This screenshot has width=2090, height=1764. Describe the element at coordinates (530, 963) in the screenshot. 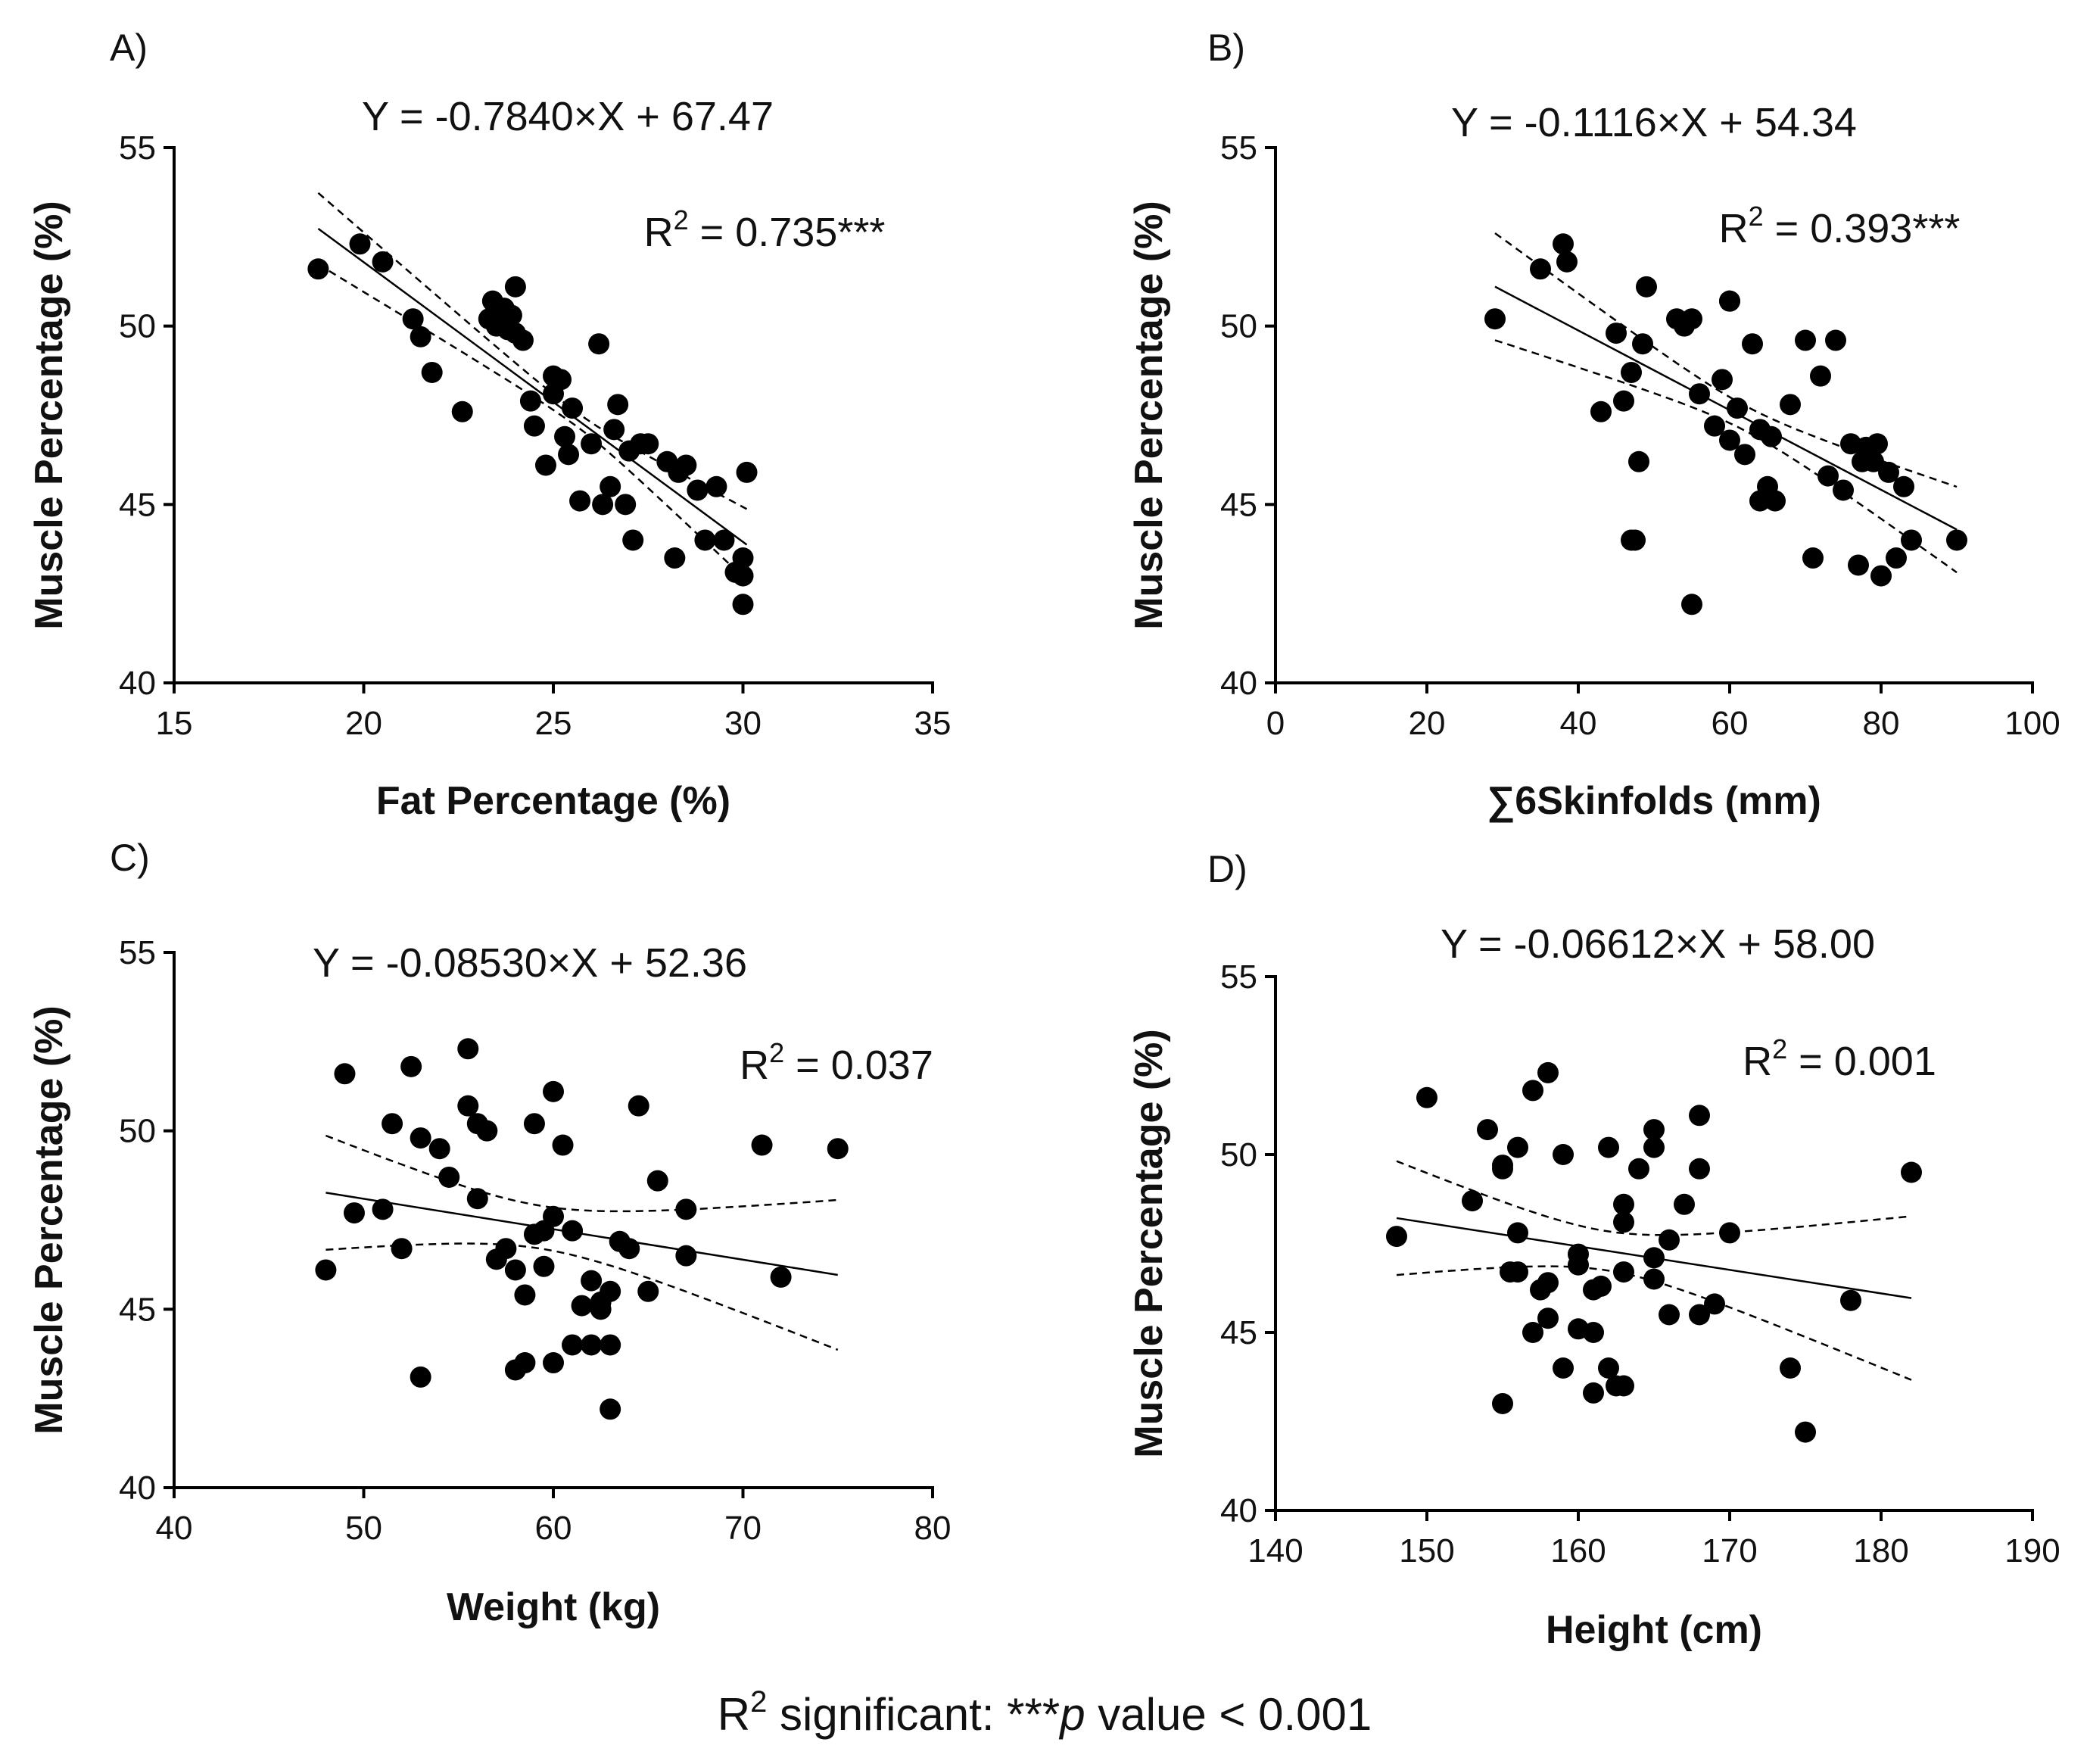

I see `regression-equation: Y = -0.08530×X + 52.36` at that location.